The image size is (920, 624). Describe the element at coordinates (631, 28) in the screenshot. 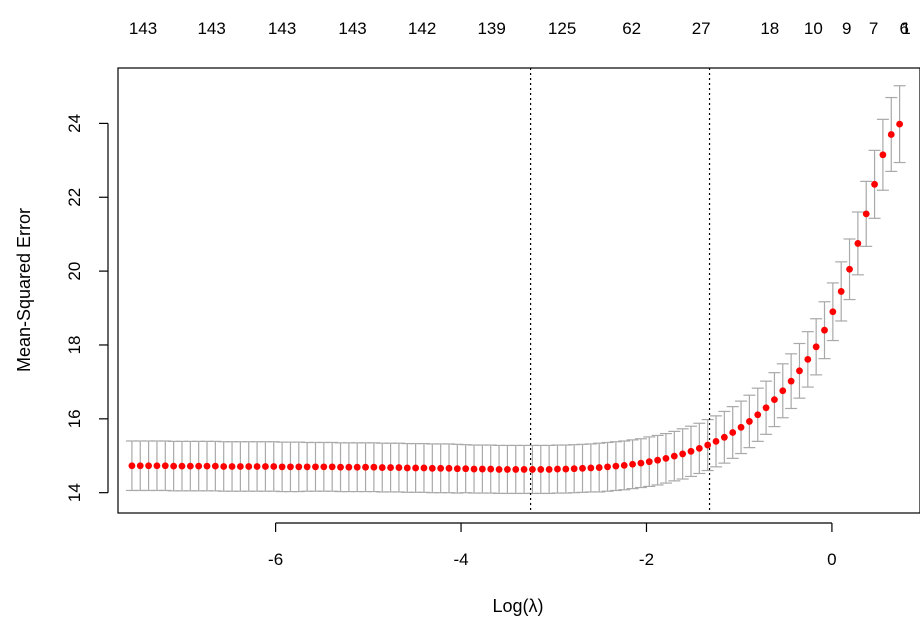

I see `top-axis-count-label: 62` at that location.